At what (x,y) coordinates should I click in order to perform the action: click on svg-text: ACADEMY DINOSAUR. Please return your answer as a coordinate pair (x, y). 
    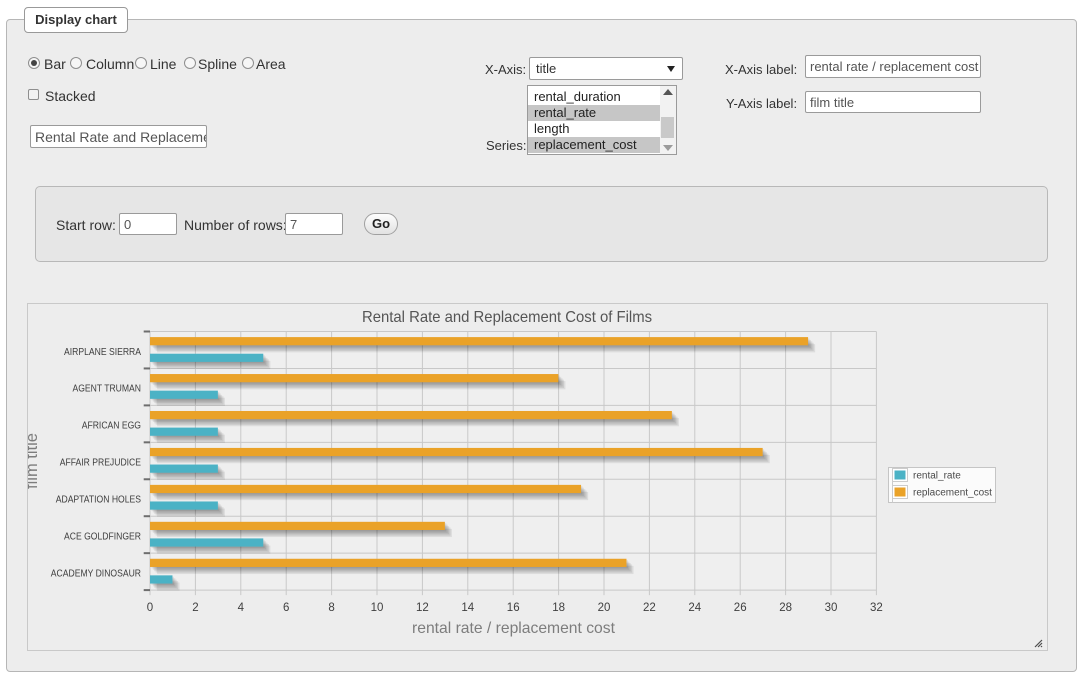
    Looking at the image, I should click on (96, 574).